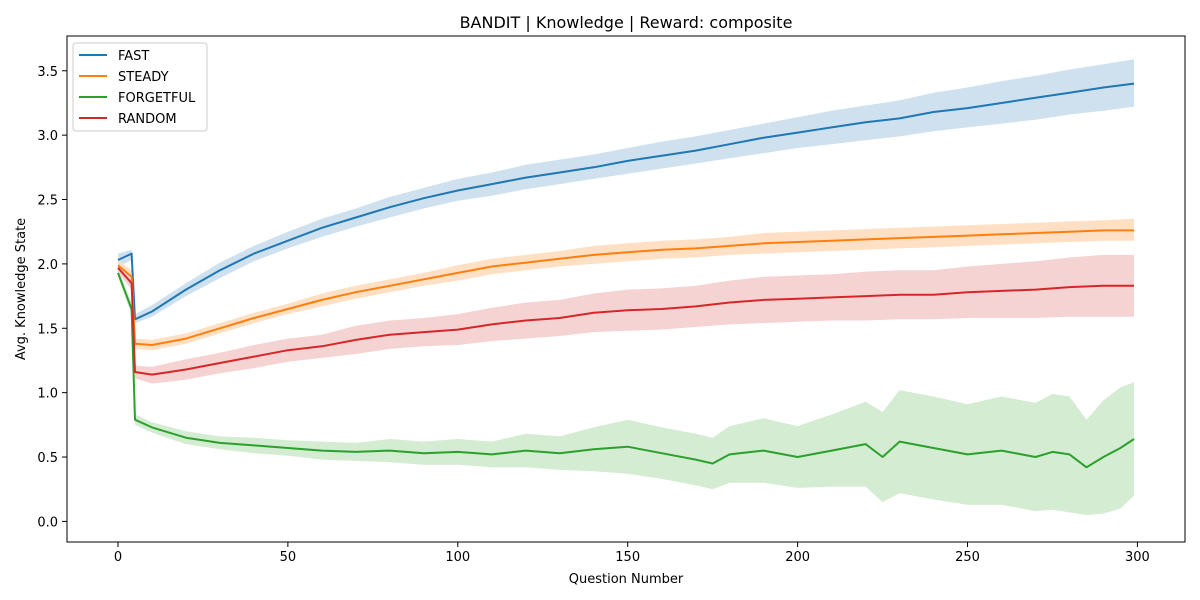 This screenshot has height=600, width=1200. Describe the element at coordinates (627, 557) in the screenshot. I see `x-tick-label: 150` at that location.